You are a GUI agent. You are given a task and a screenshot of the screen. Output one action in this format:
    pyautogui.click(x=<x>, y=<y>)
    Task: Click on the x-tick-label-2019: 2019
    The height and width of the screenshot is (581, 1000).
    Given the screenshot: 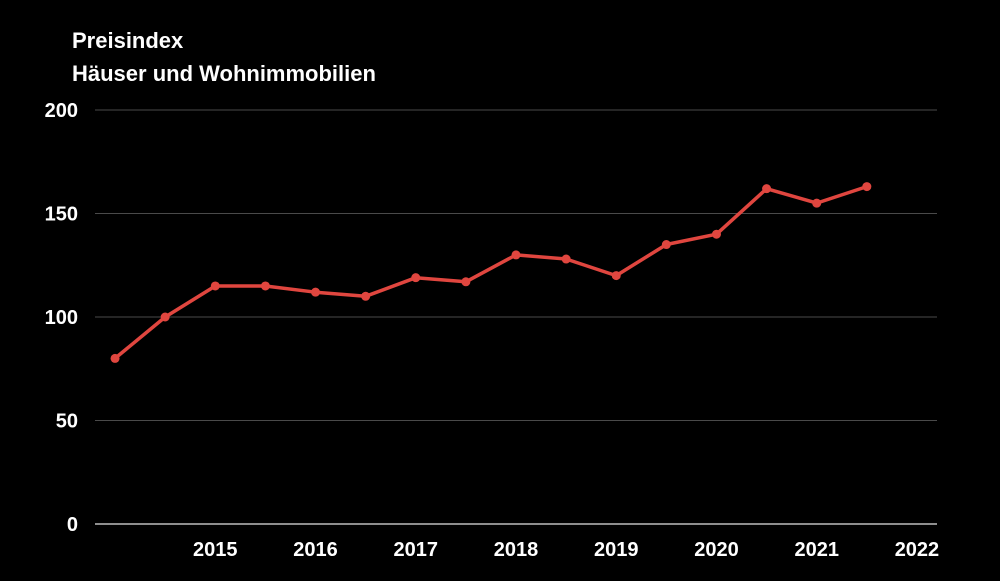 What is the action you would take?
    pyautogui.click(x=616, y=550)
    